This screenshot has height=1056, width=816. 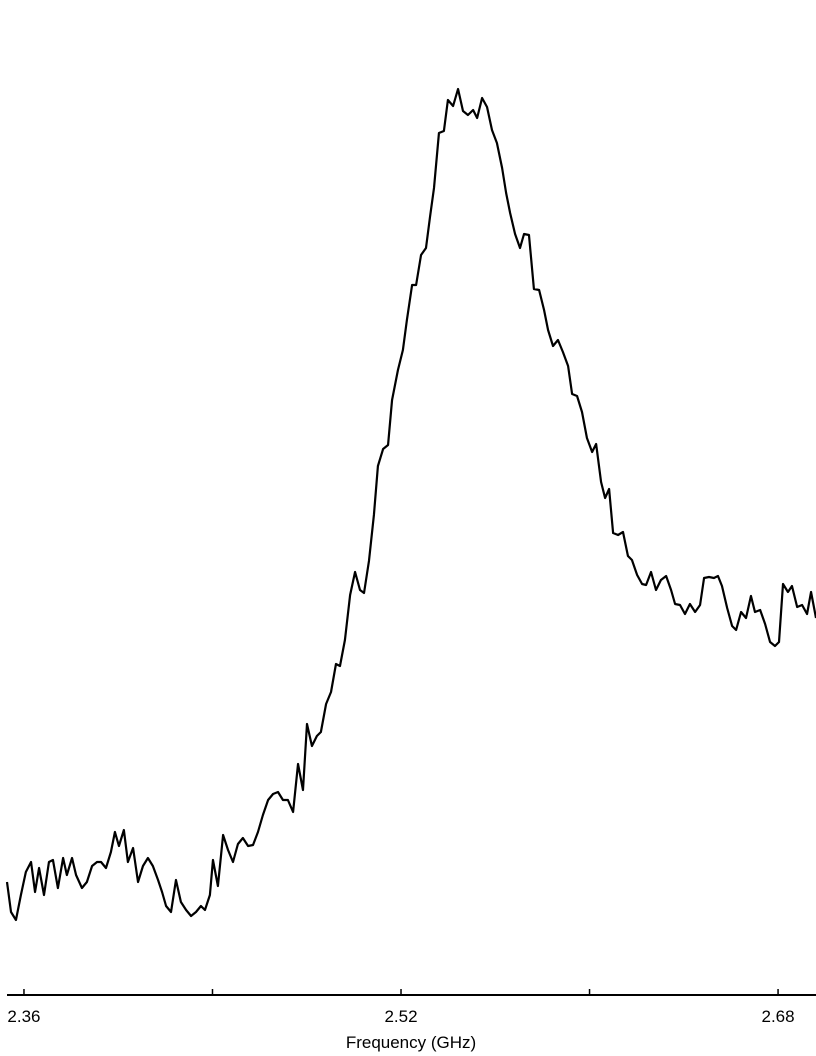 What do you see at coordinates (23, 1016) in the screenshot?
I see `x-tick-label: 2.36` at bounding box center [23, 1016].